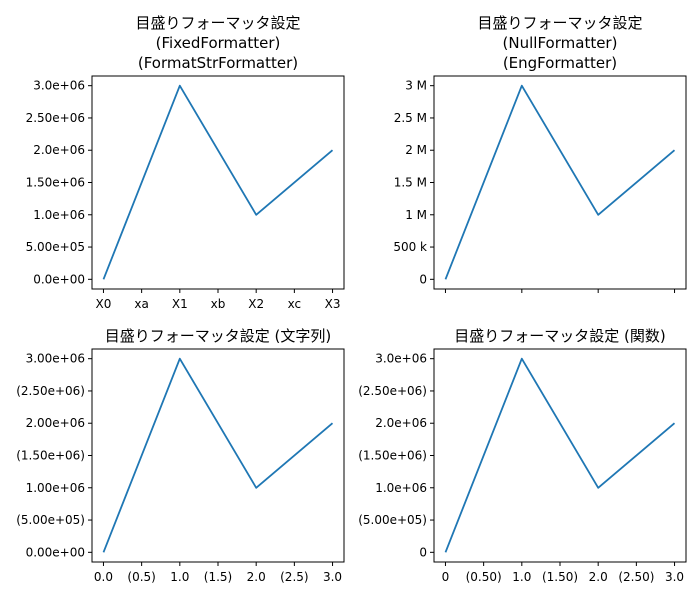 The image size is (700, 600). I want to click on x-tick-label: (2.50), so click(636, 577).